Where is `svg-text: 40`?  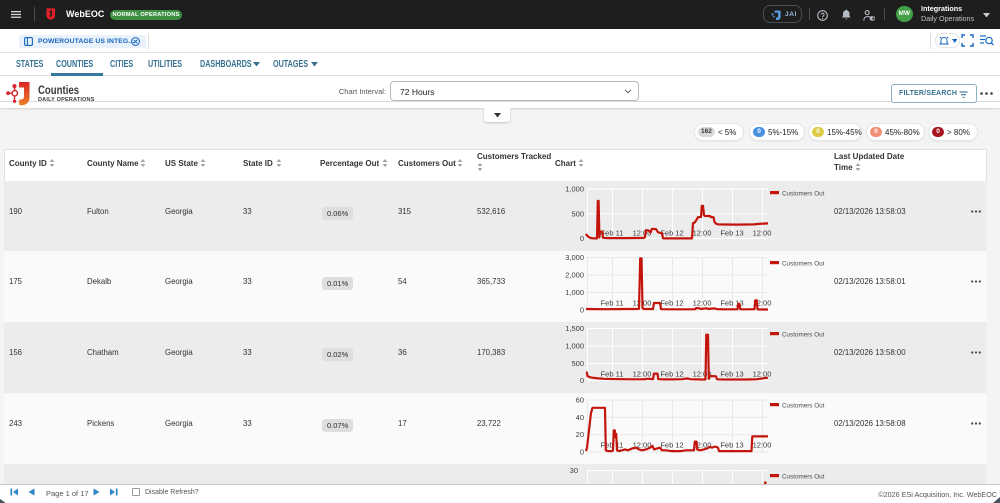
svg-text: 40 is located at coordinates (580, 417).